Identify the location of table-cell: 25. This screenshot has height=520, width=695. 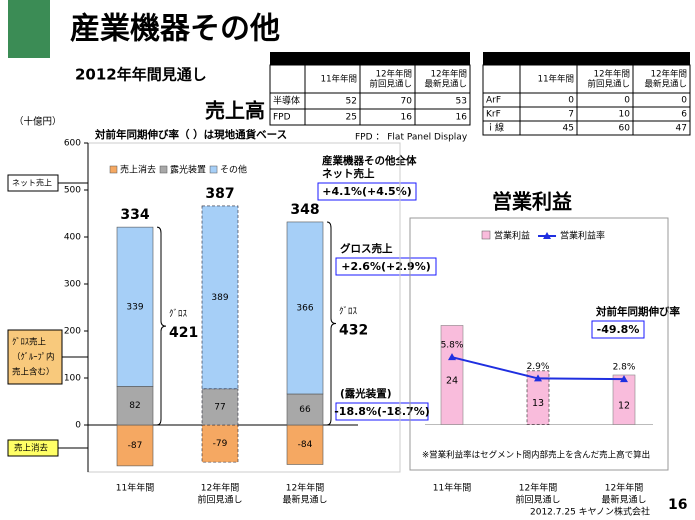
(351, 118).